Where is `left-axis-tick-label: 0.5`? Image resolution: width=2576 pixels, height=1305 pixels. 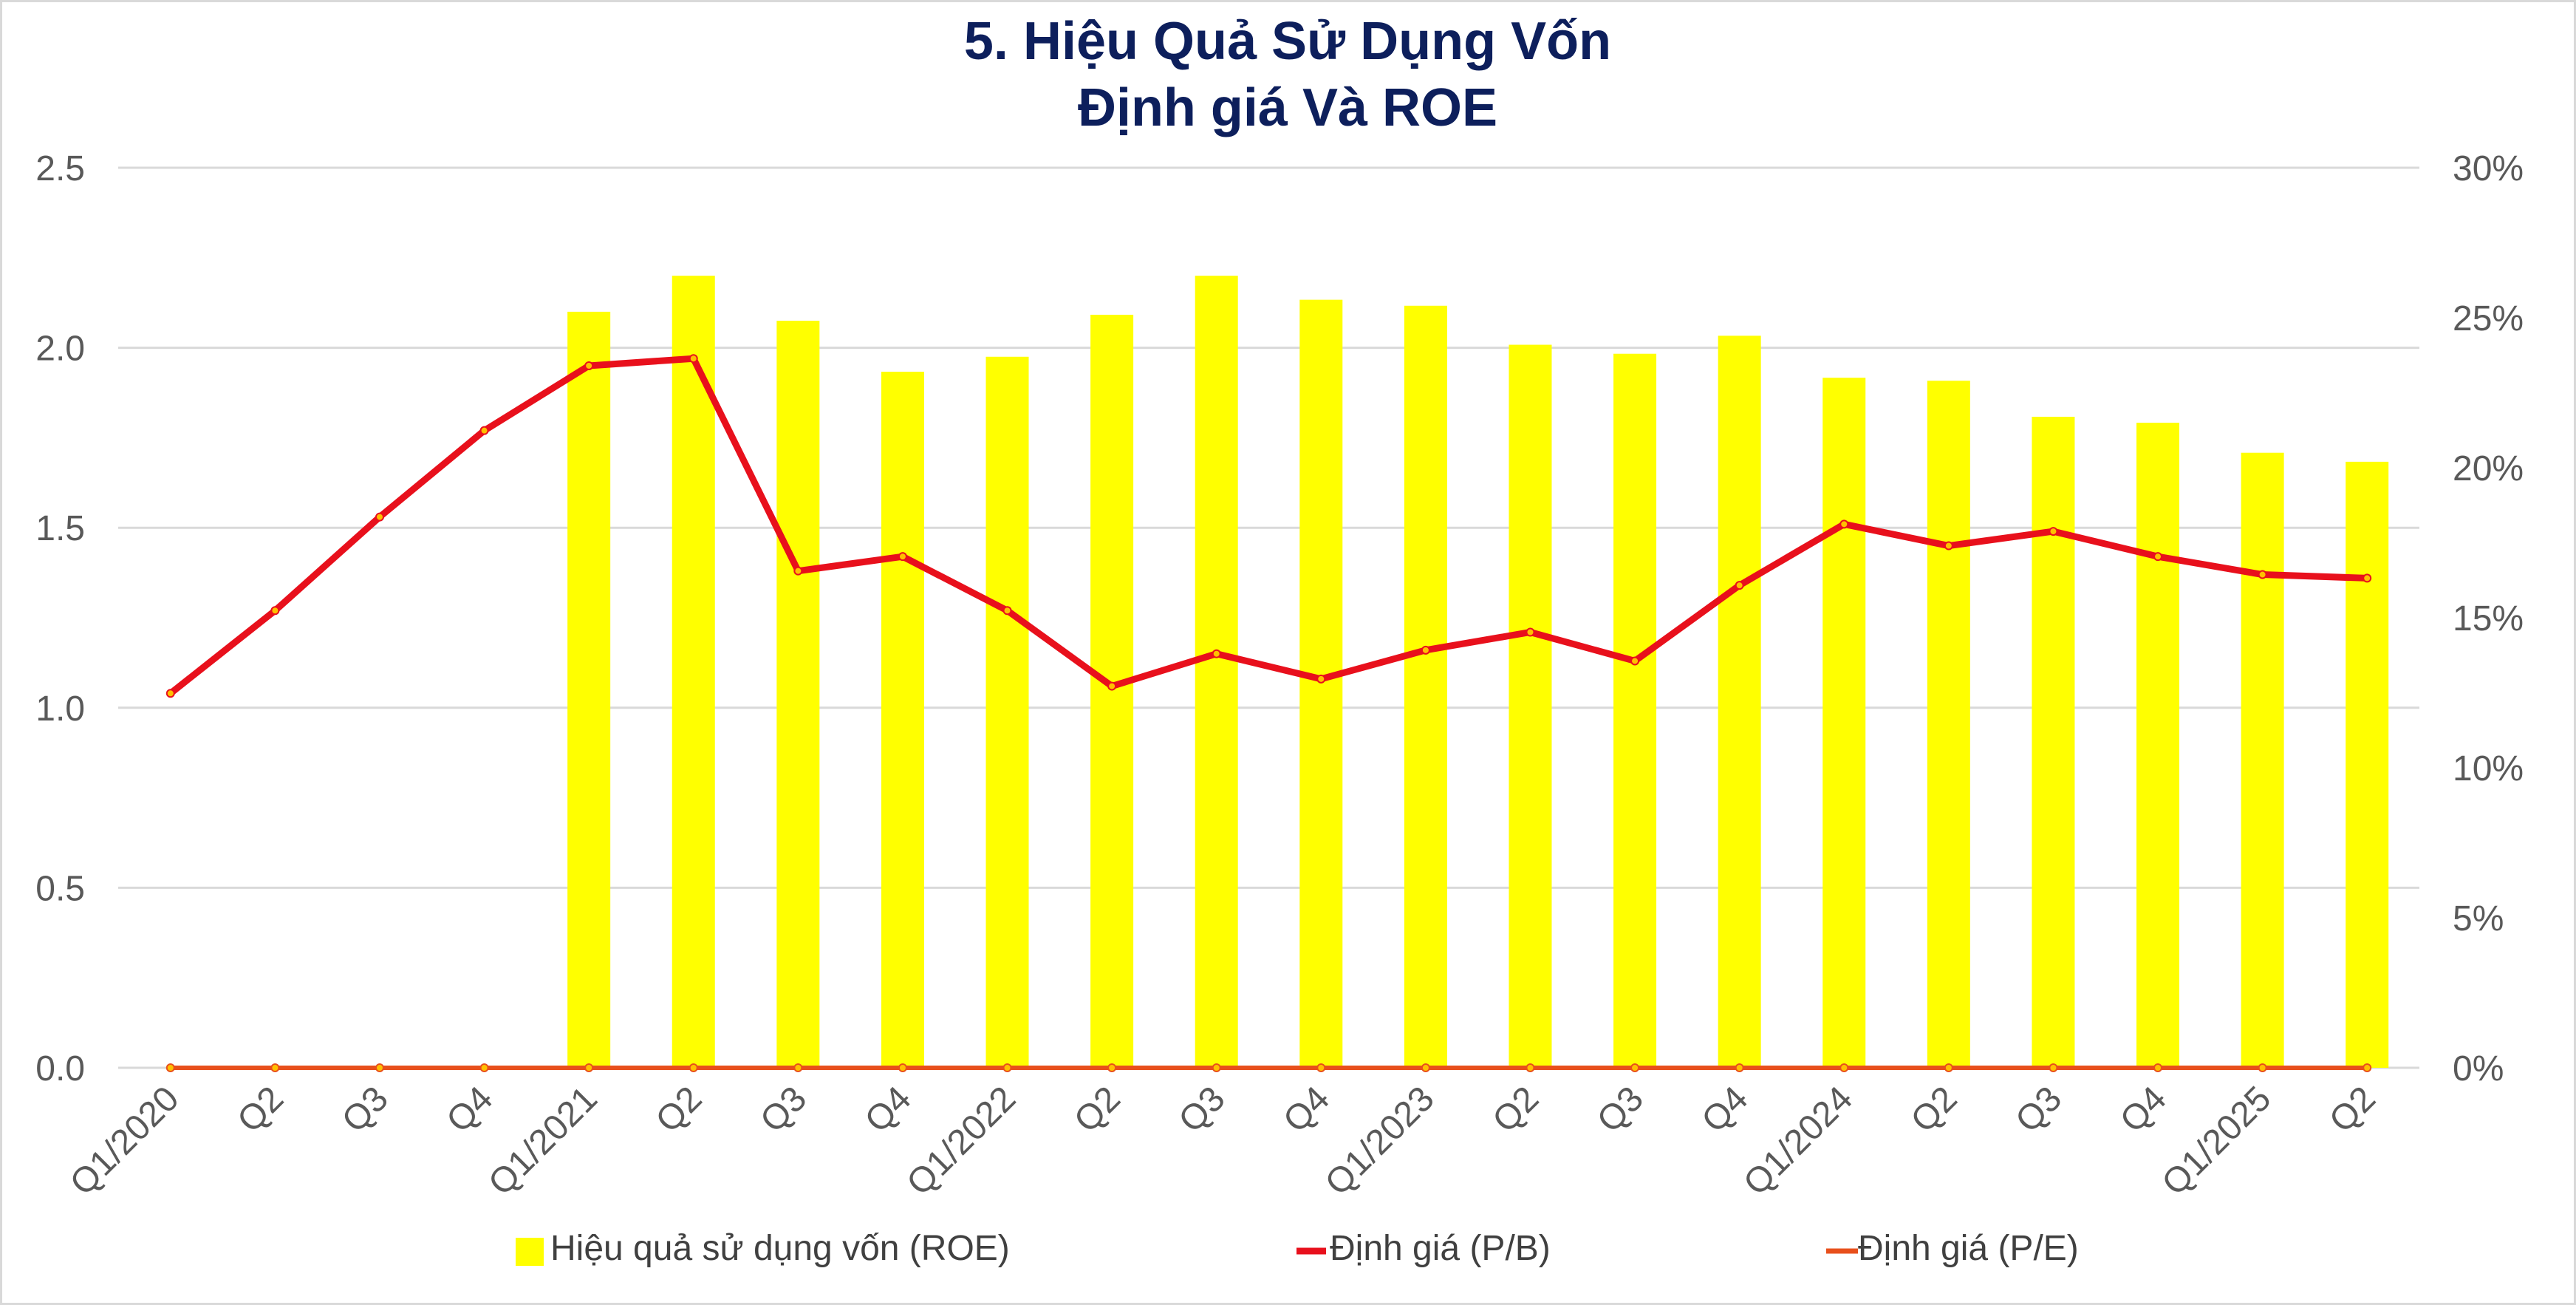
left-axis-tick-label: 0.5 is located at coordinates (60, 888).